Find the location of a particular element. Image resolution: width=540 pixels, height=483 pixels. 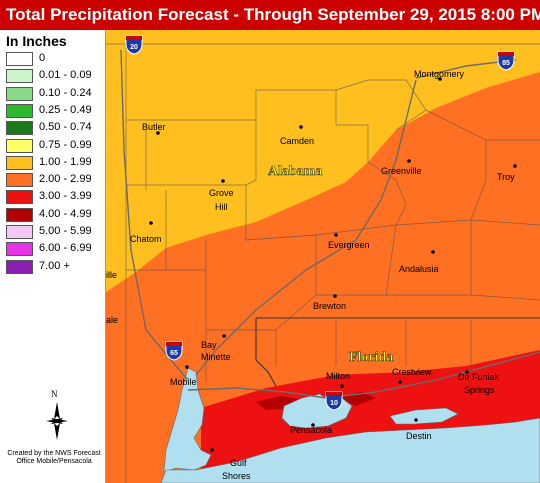

edge-label-ale: ale is located at coordinates (112, 320).